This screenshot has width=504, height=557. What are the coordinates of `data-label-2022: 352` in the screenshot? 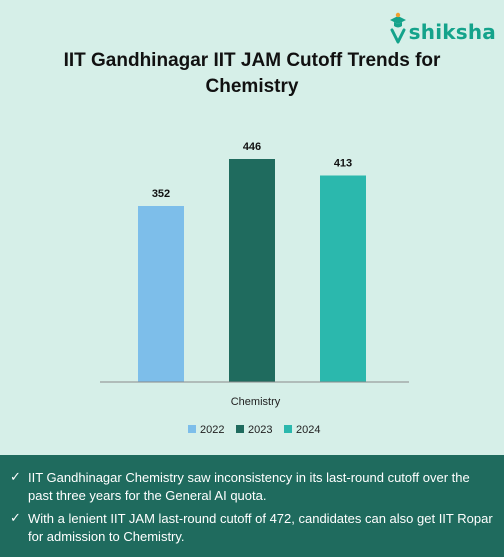 It's located at (161, 194).